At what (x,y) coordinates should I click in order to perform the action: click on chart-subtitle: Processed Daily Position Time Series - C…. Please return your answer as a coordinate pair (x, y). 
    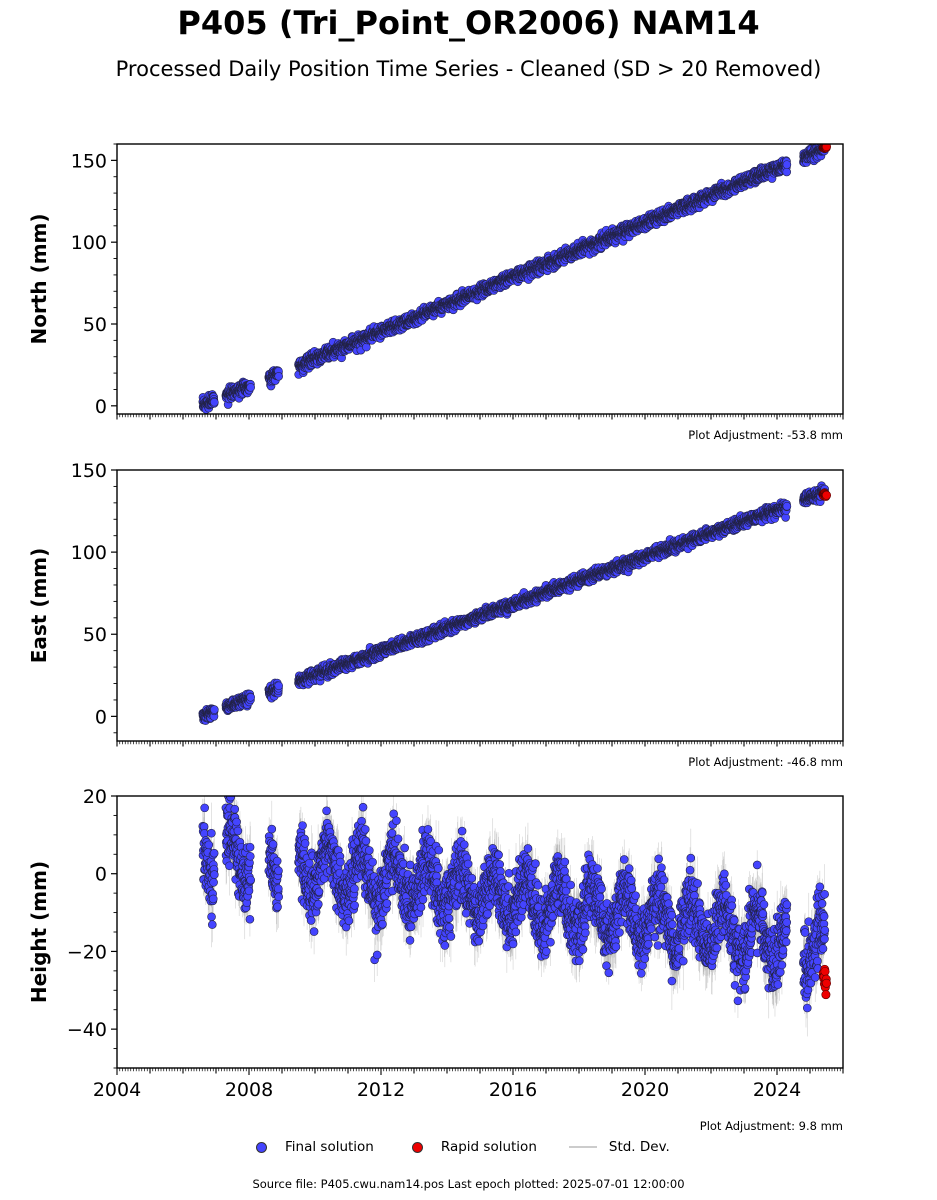
    Looking at the image, I should click on (468, 69).